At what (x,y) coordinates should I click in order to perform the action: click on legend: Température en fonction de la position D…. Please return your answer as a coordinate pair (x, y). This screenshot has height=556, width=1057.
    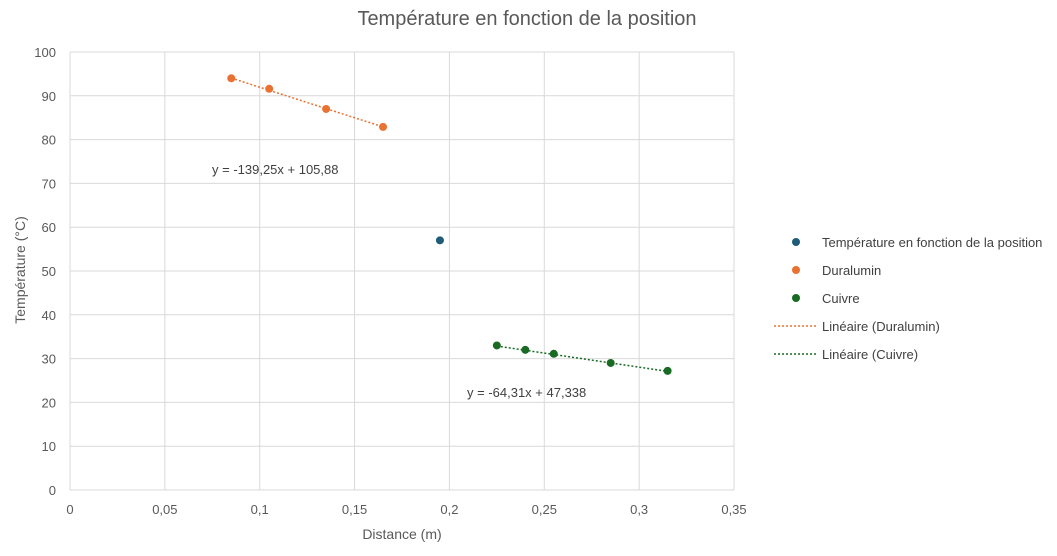
    Looking at the image, I should click on (908, 298).